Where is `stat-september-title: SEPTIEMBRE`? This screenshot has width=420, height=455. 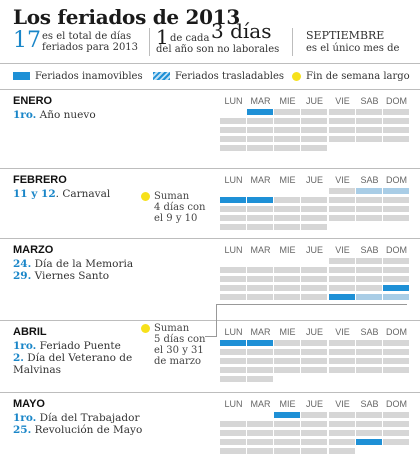 stat-september-title: SEPTIEMBRE is located at coordinates (345, 35).